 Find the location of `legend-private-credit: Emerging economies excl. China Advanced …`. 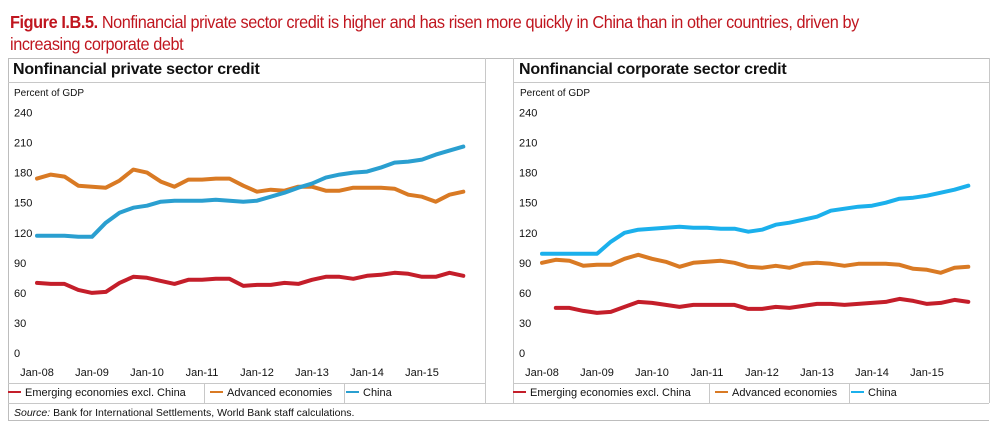

legend-private-credit: Emerging economies excl. China Advanced … is located at coordinates (247, 393).